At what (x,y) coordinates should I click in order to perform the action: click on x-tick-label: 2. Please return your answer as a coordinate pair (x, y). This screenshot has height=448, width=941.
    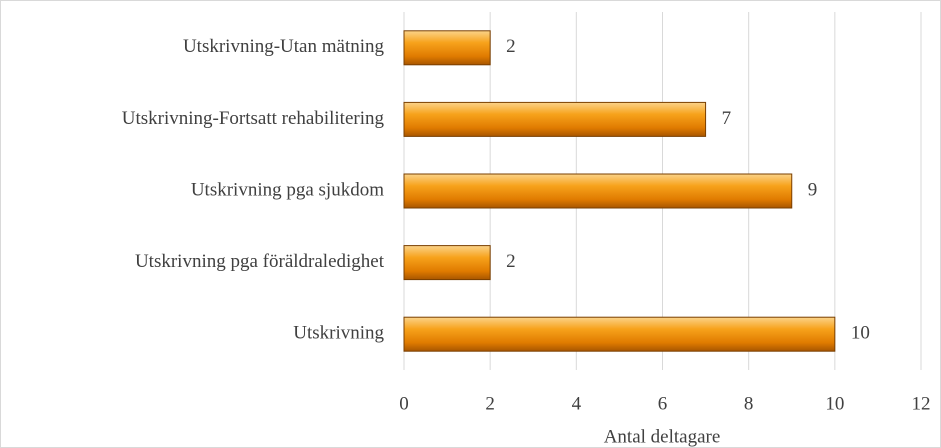
    Looking at the image, I should click on (490, 403).